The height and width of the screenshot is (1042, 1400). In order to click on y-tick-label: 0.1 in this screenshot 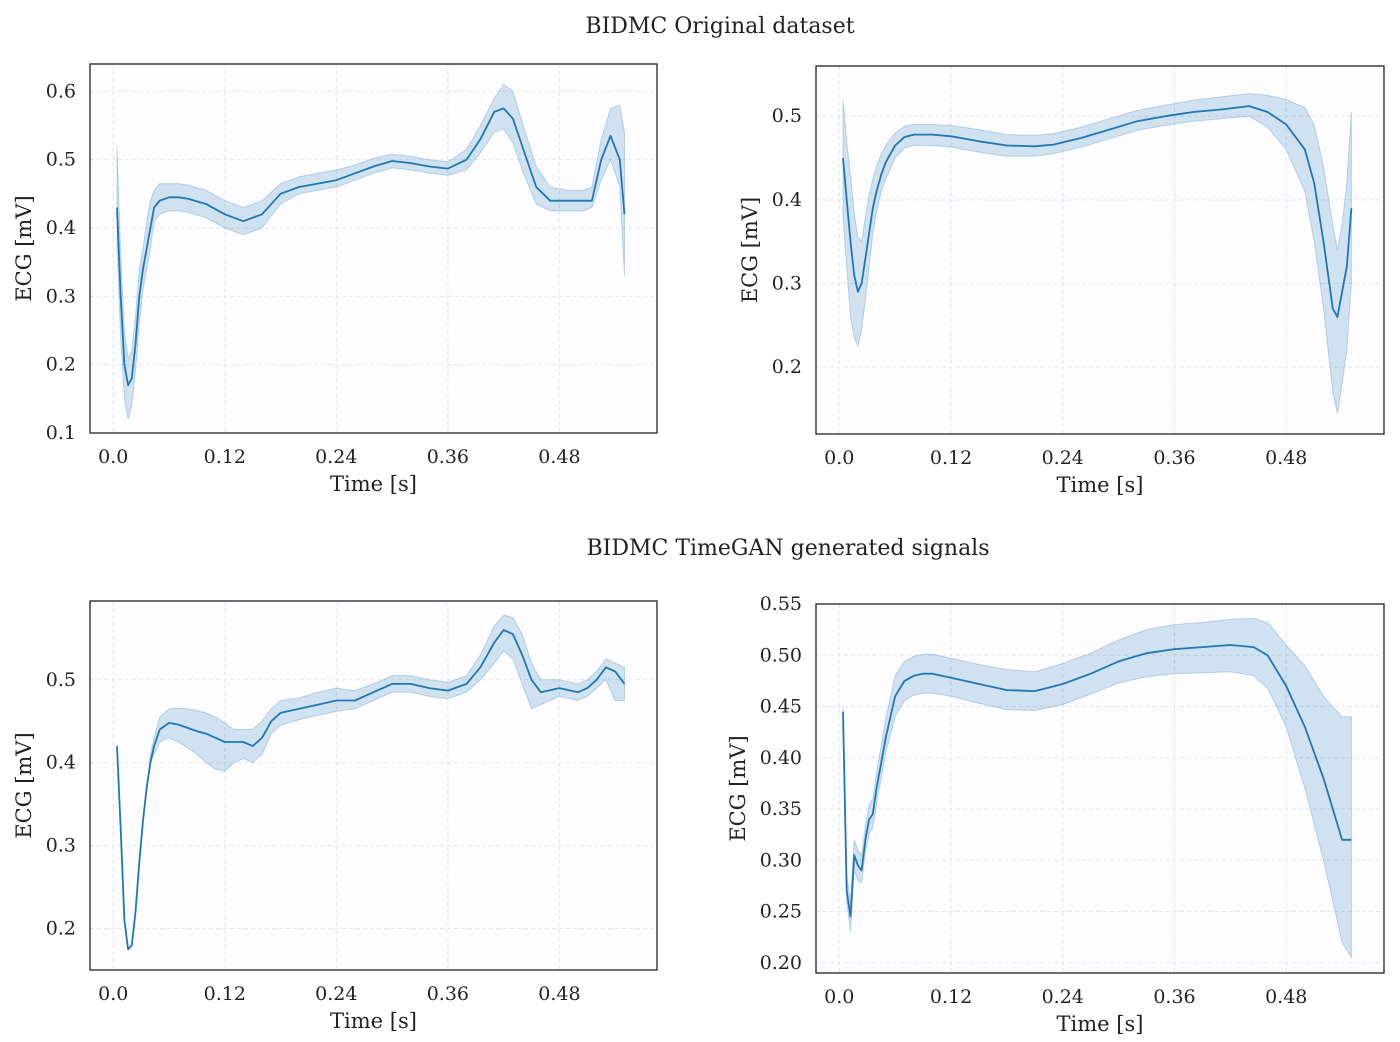, I will do `click(61, 433)`.